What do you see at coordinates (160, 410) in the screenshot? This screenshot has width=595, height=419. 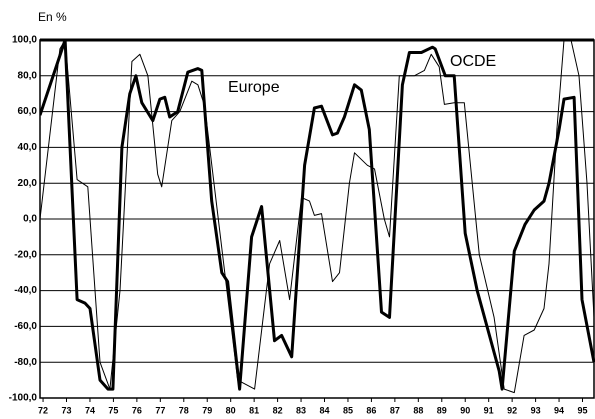 I see `x-tick-label: 77` at bounding box center [160, 410].